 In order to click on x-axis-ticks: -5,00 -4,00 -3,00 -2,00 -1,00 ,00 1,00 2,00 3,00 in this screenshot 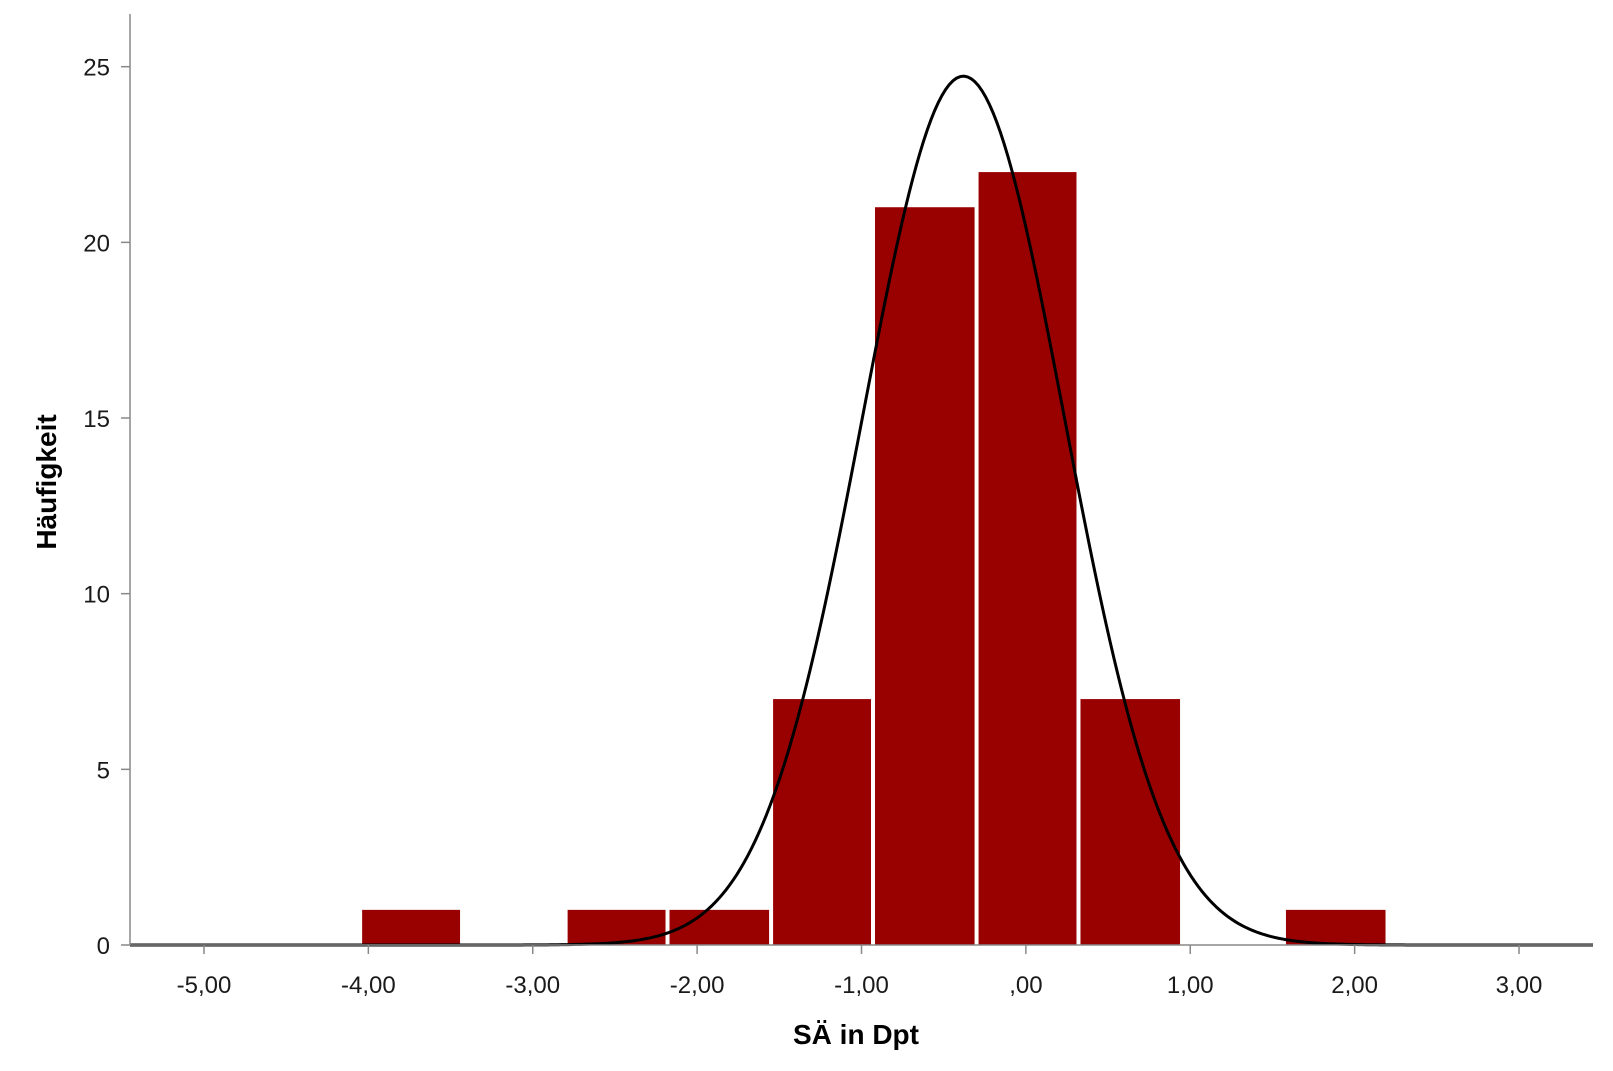, I will do `click(860, 972)`.